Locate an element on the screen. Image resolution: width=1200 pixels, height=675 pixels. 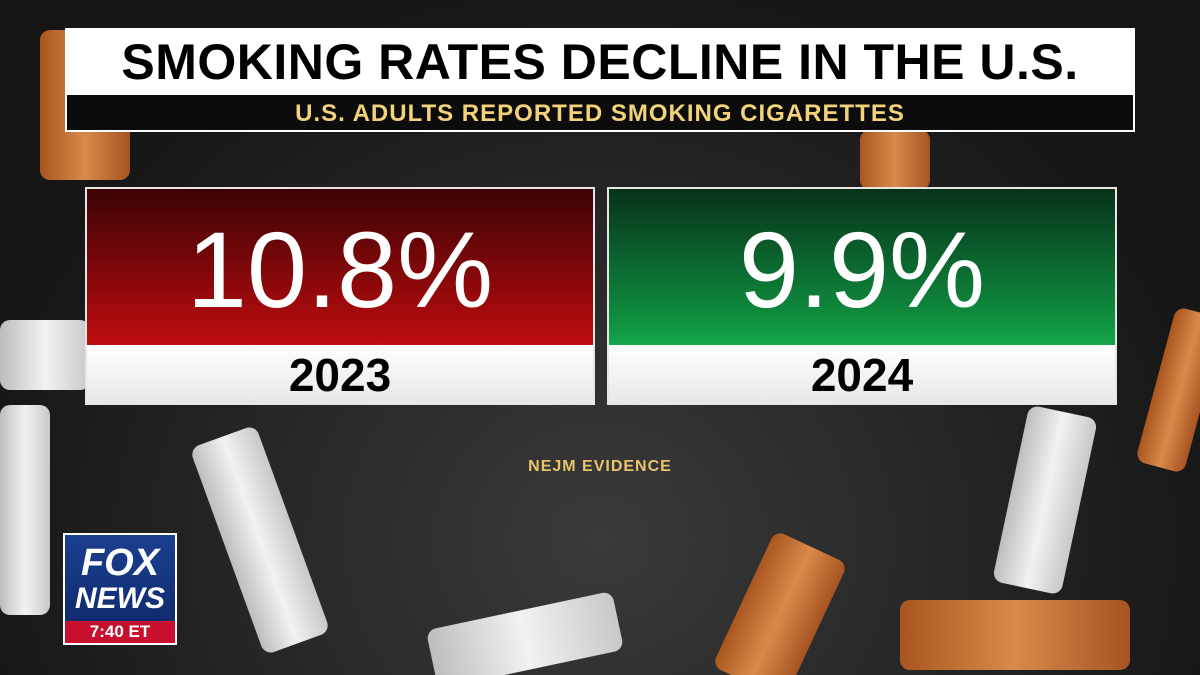
title: SMOKING RATES DECLINE IN THE U.S. is located at coordinates (600, 61).